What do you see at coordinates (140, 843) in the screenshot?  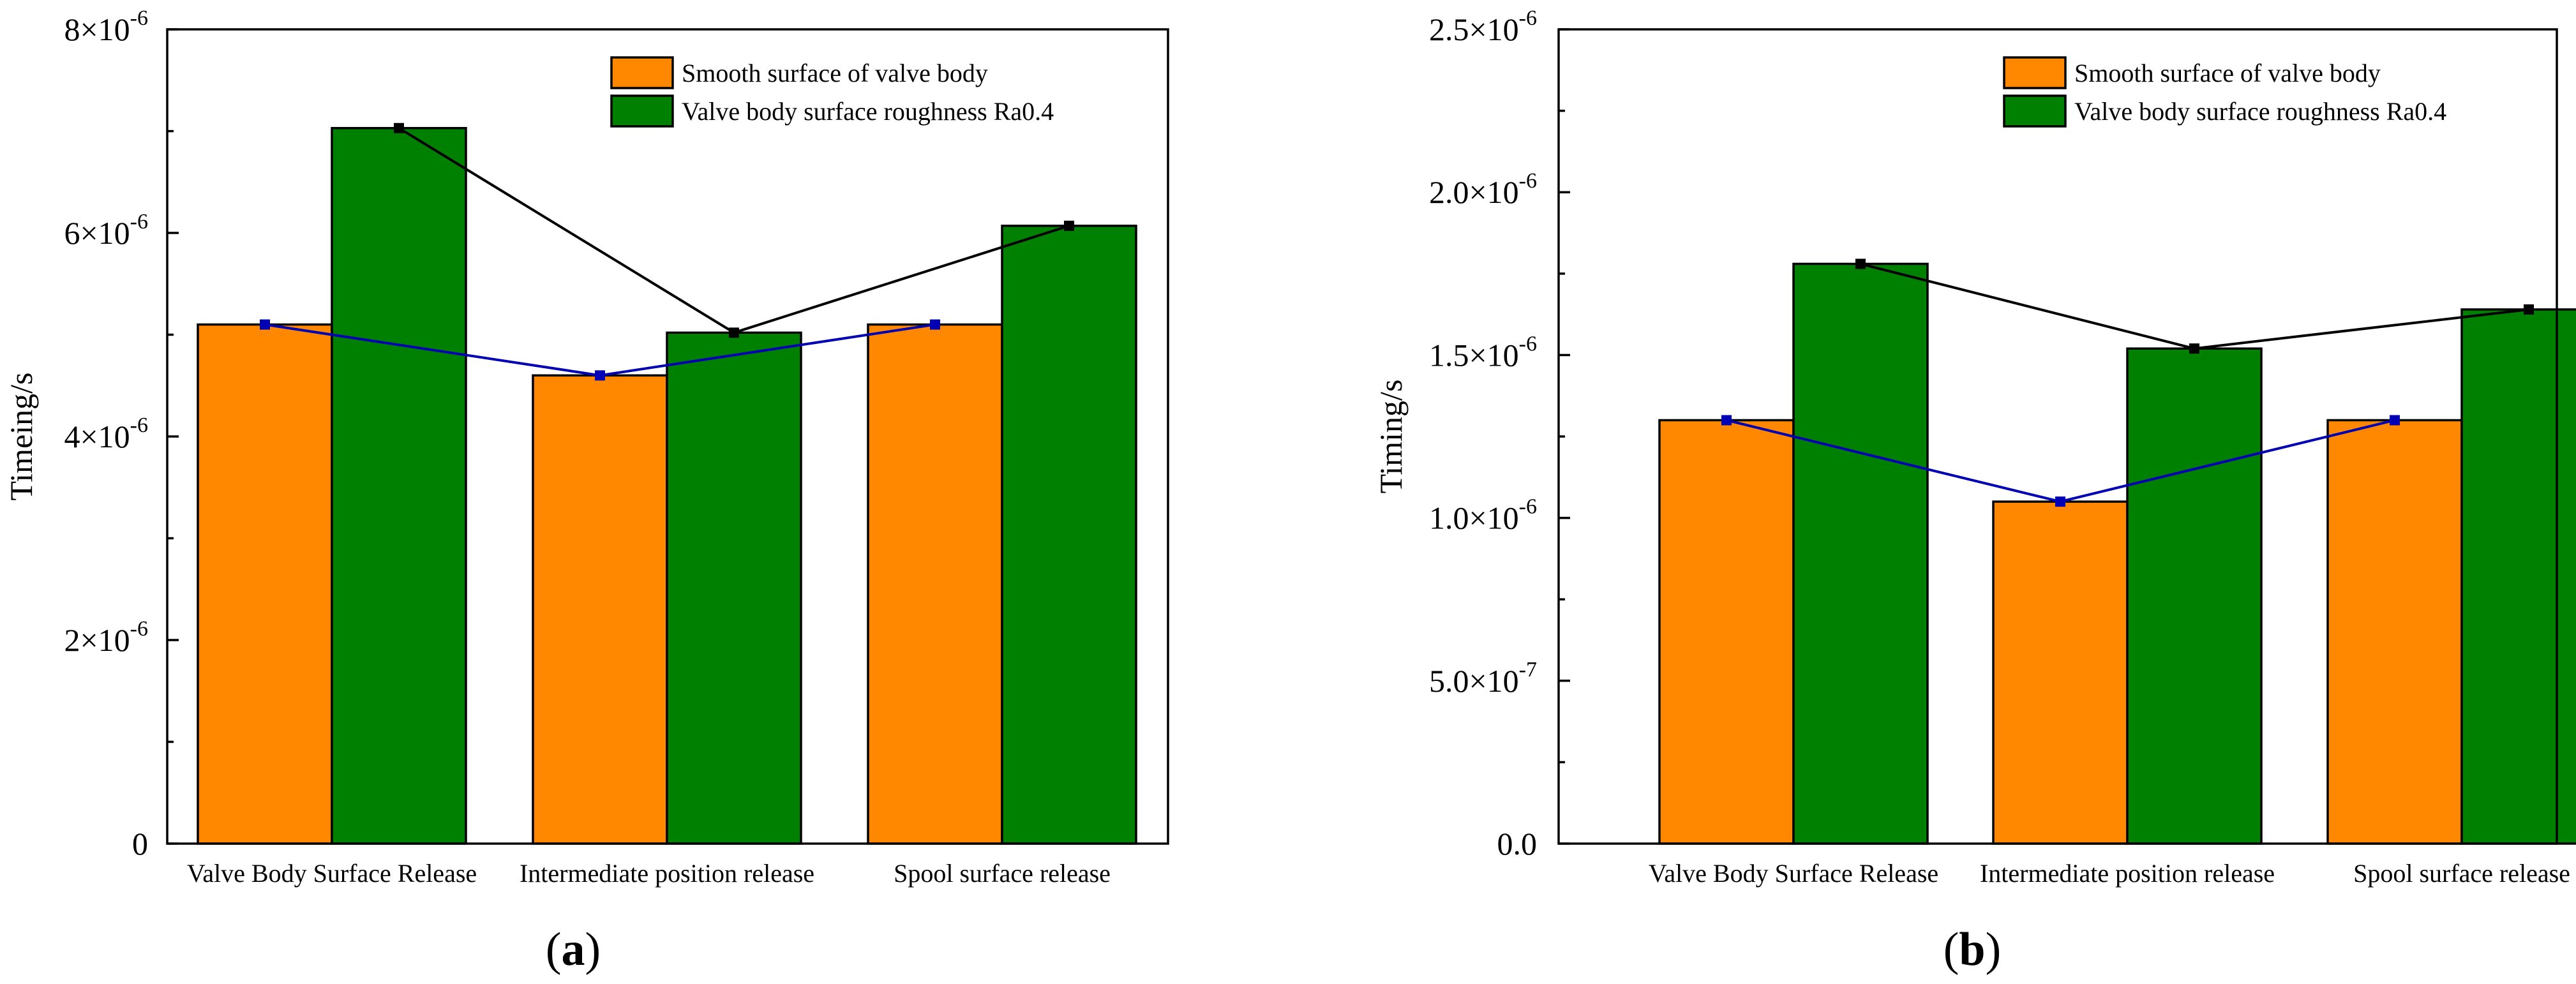 I see `panel-a-y-tick-label: 0` at bounding box center [140, 843].